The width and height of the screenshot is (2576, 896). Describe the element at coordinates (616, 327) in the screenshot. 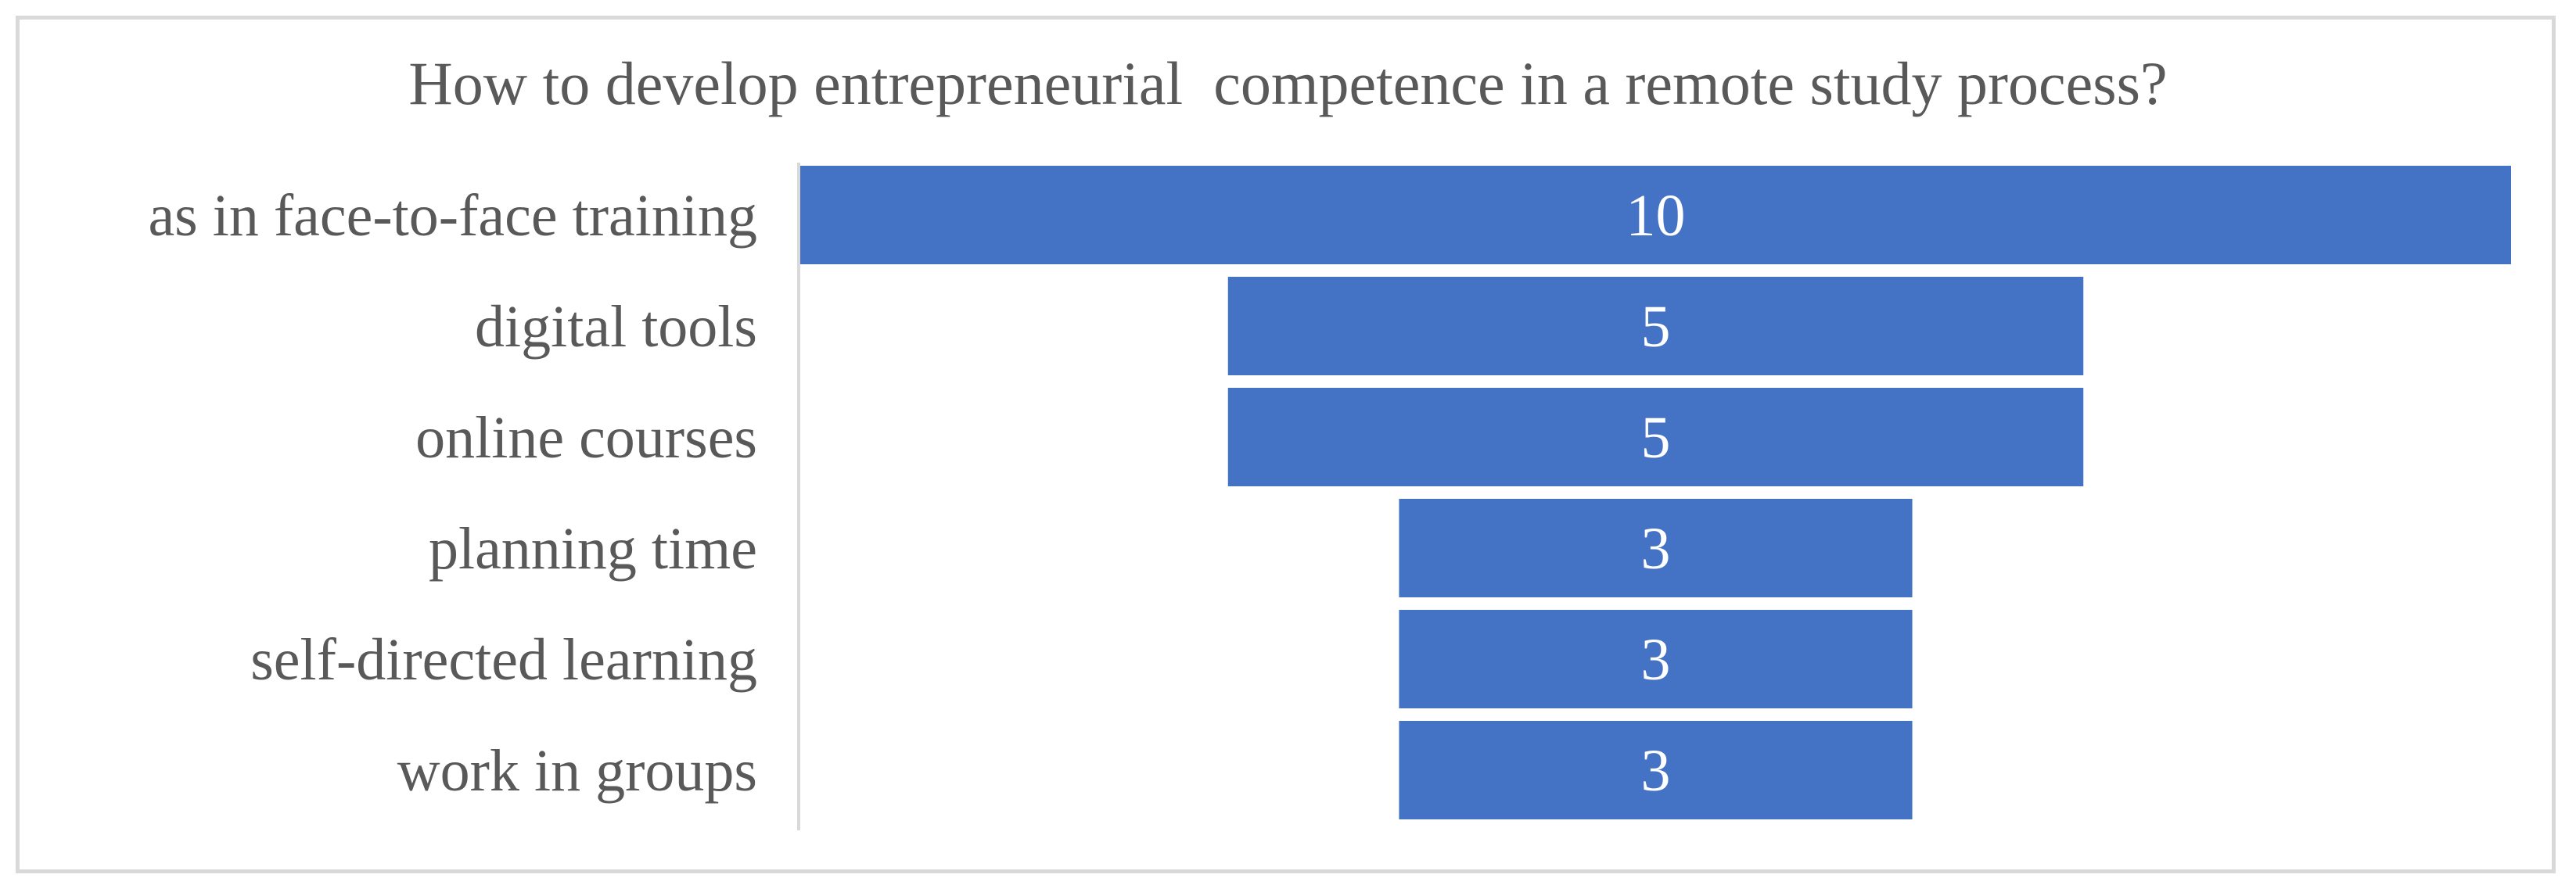

I see `category-label-1: digital tools` at that location.